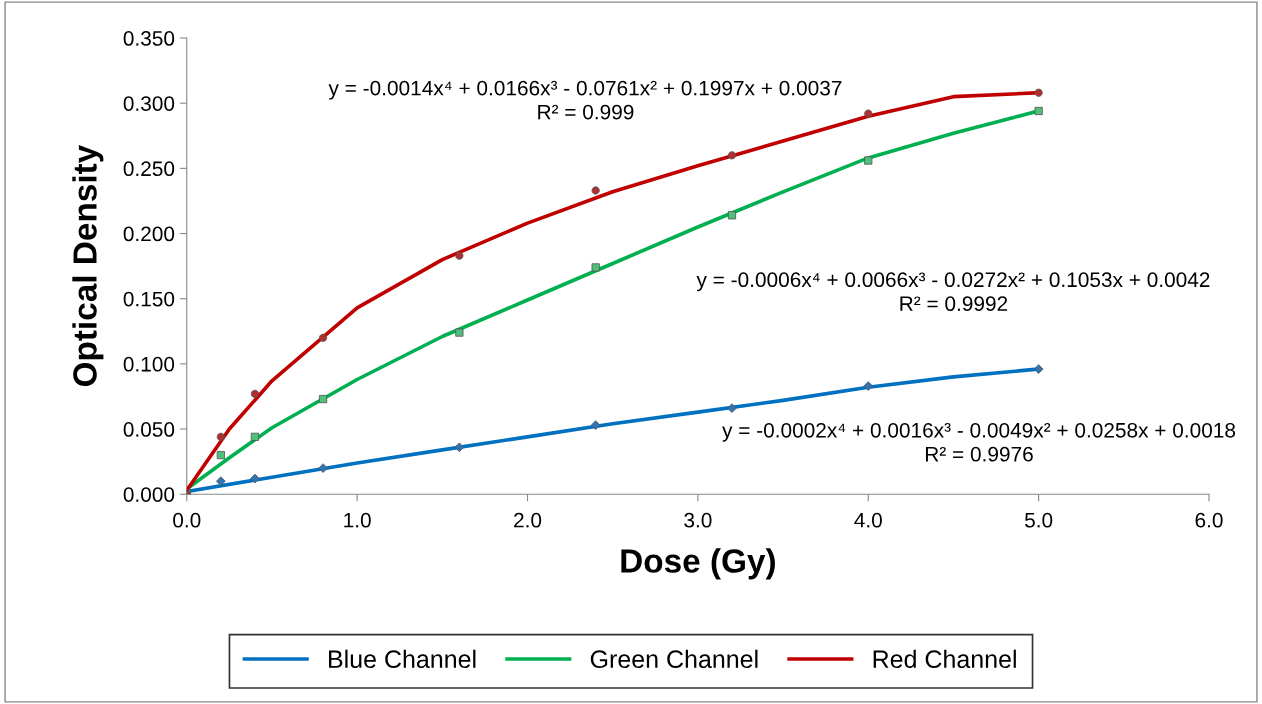  I want to click on legend-label: Blue Channel, so click(402, 659).